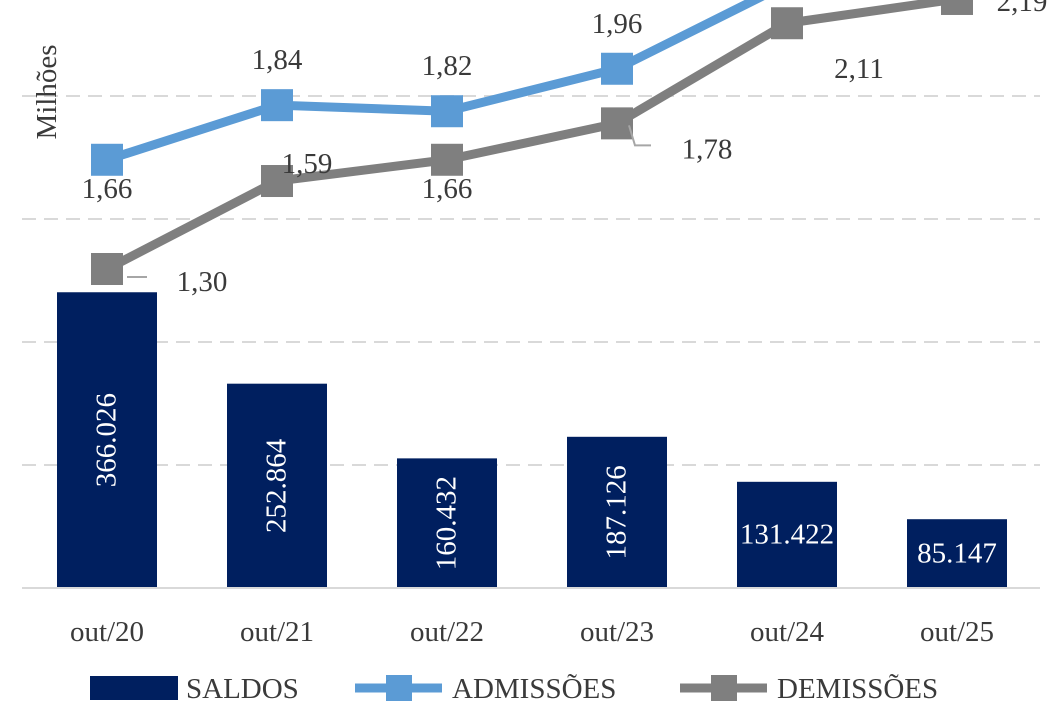 The image size is (1050, 717). What do you see at coordinates (242, 689) in the screenshot?
I see `legend-label-saldos: SALDOS` at bounding box center [242, 689].